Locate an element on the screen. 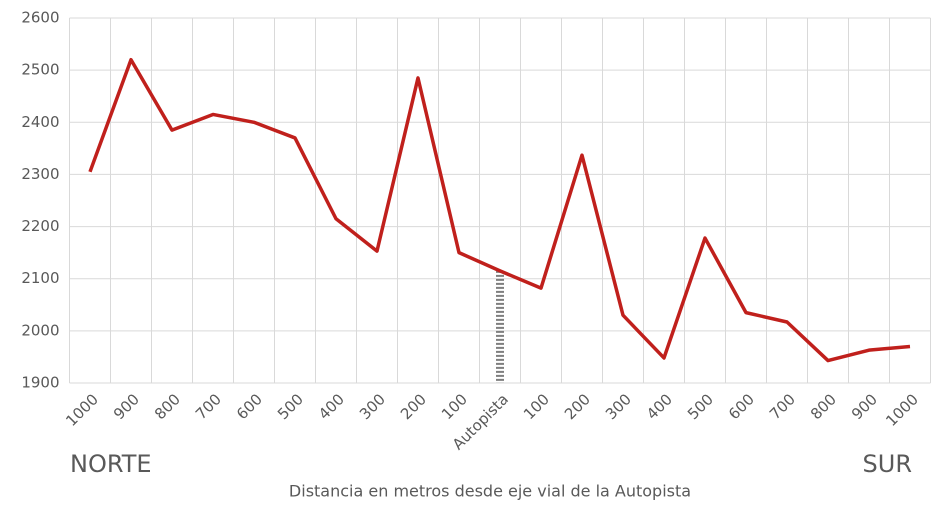 The width and height of the screenshot is (939, 505). y-tick-label: 2200 is located at coordinates (40, 226).